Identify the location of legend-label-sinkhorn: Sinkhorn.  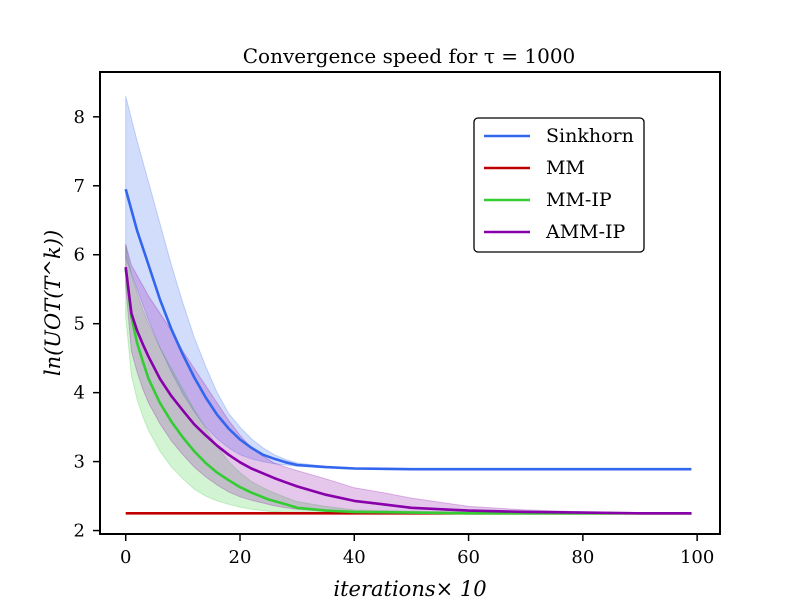
(590, 136).